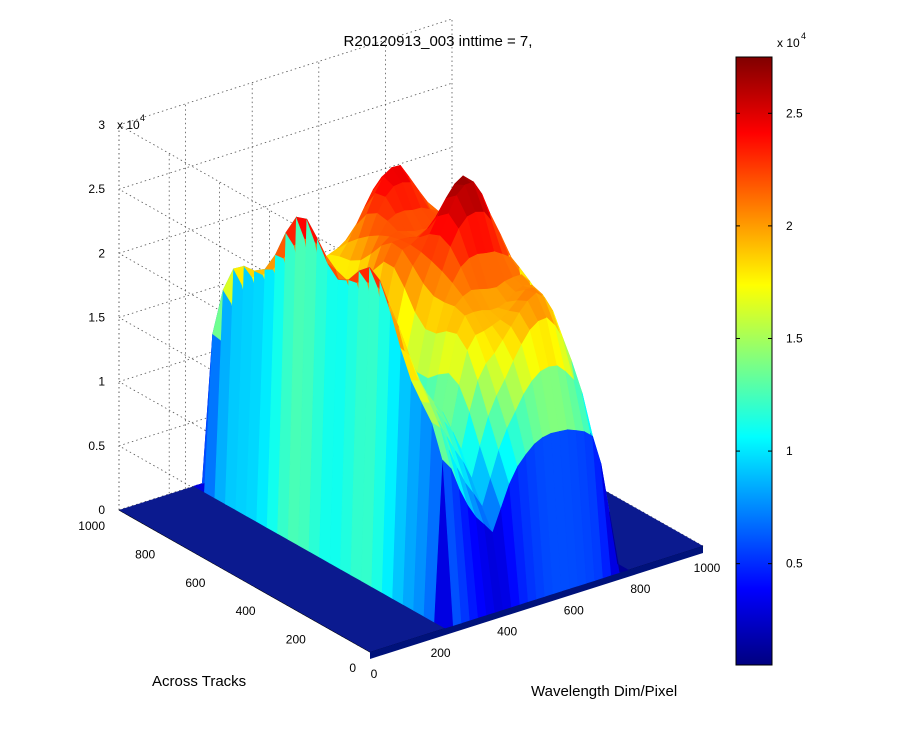 This screenshot has height=750, width=900. Describe the element at coordinates (789, 226) in the screenshot. I see `colorbar-tick-label: 2` at that location.